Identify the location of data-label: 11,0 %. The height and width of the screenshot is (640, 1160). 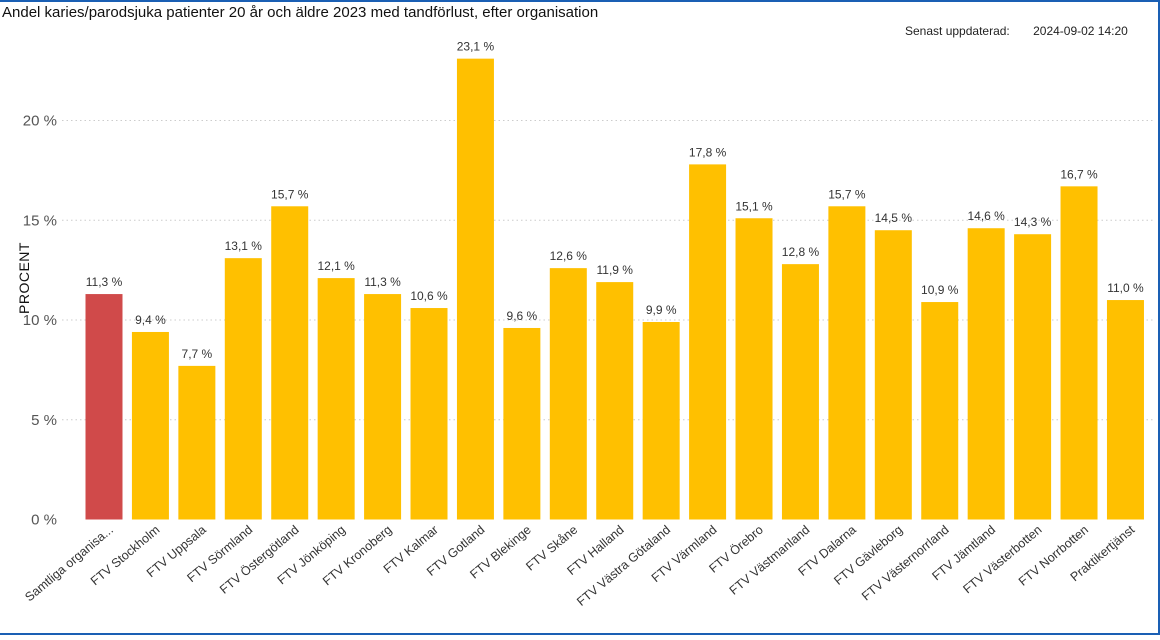
(1125, 288).